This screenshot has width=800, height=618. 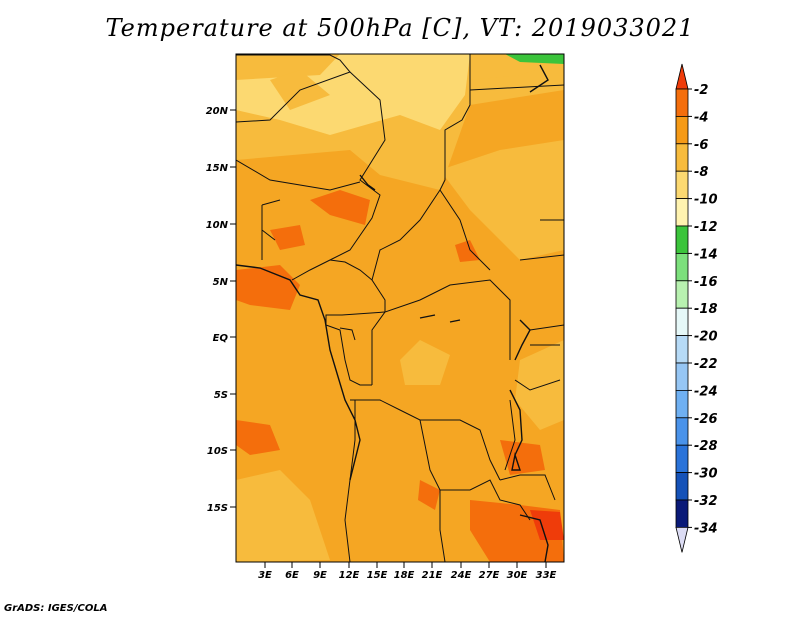 I want to click on colorbar-label: -8, so click(x=701, y=172).